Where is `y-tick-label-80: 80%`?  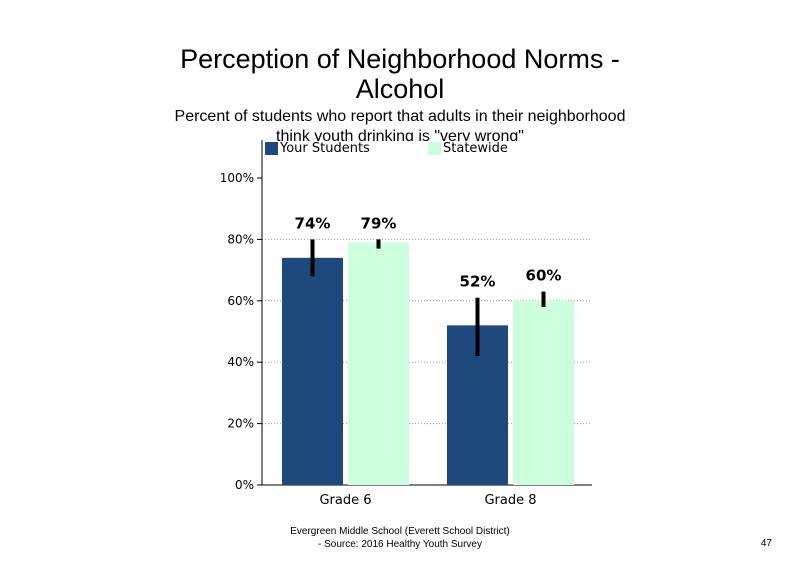 y-tick-label-80: 80% is located at coordinates (240, 239).